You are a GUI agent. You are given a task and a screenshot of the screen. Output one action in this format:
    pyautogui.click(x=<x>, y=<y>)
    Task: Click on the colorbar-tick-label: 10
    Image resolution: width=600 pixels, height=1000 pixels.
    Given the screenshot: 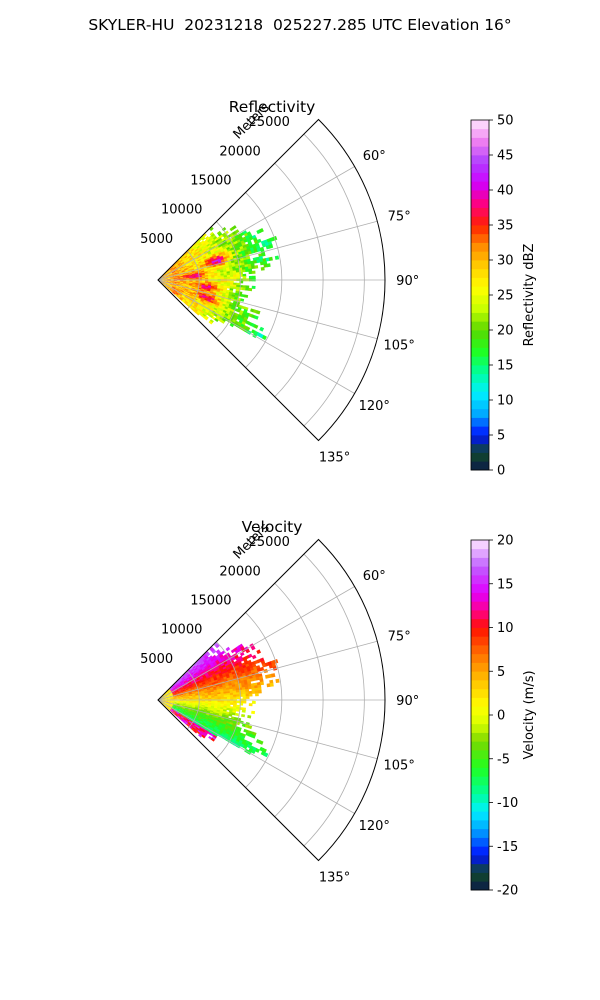 What is the action you would take?
    pyautogui.click(x=505, y=401)
    